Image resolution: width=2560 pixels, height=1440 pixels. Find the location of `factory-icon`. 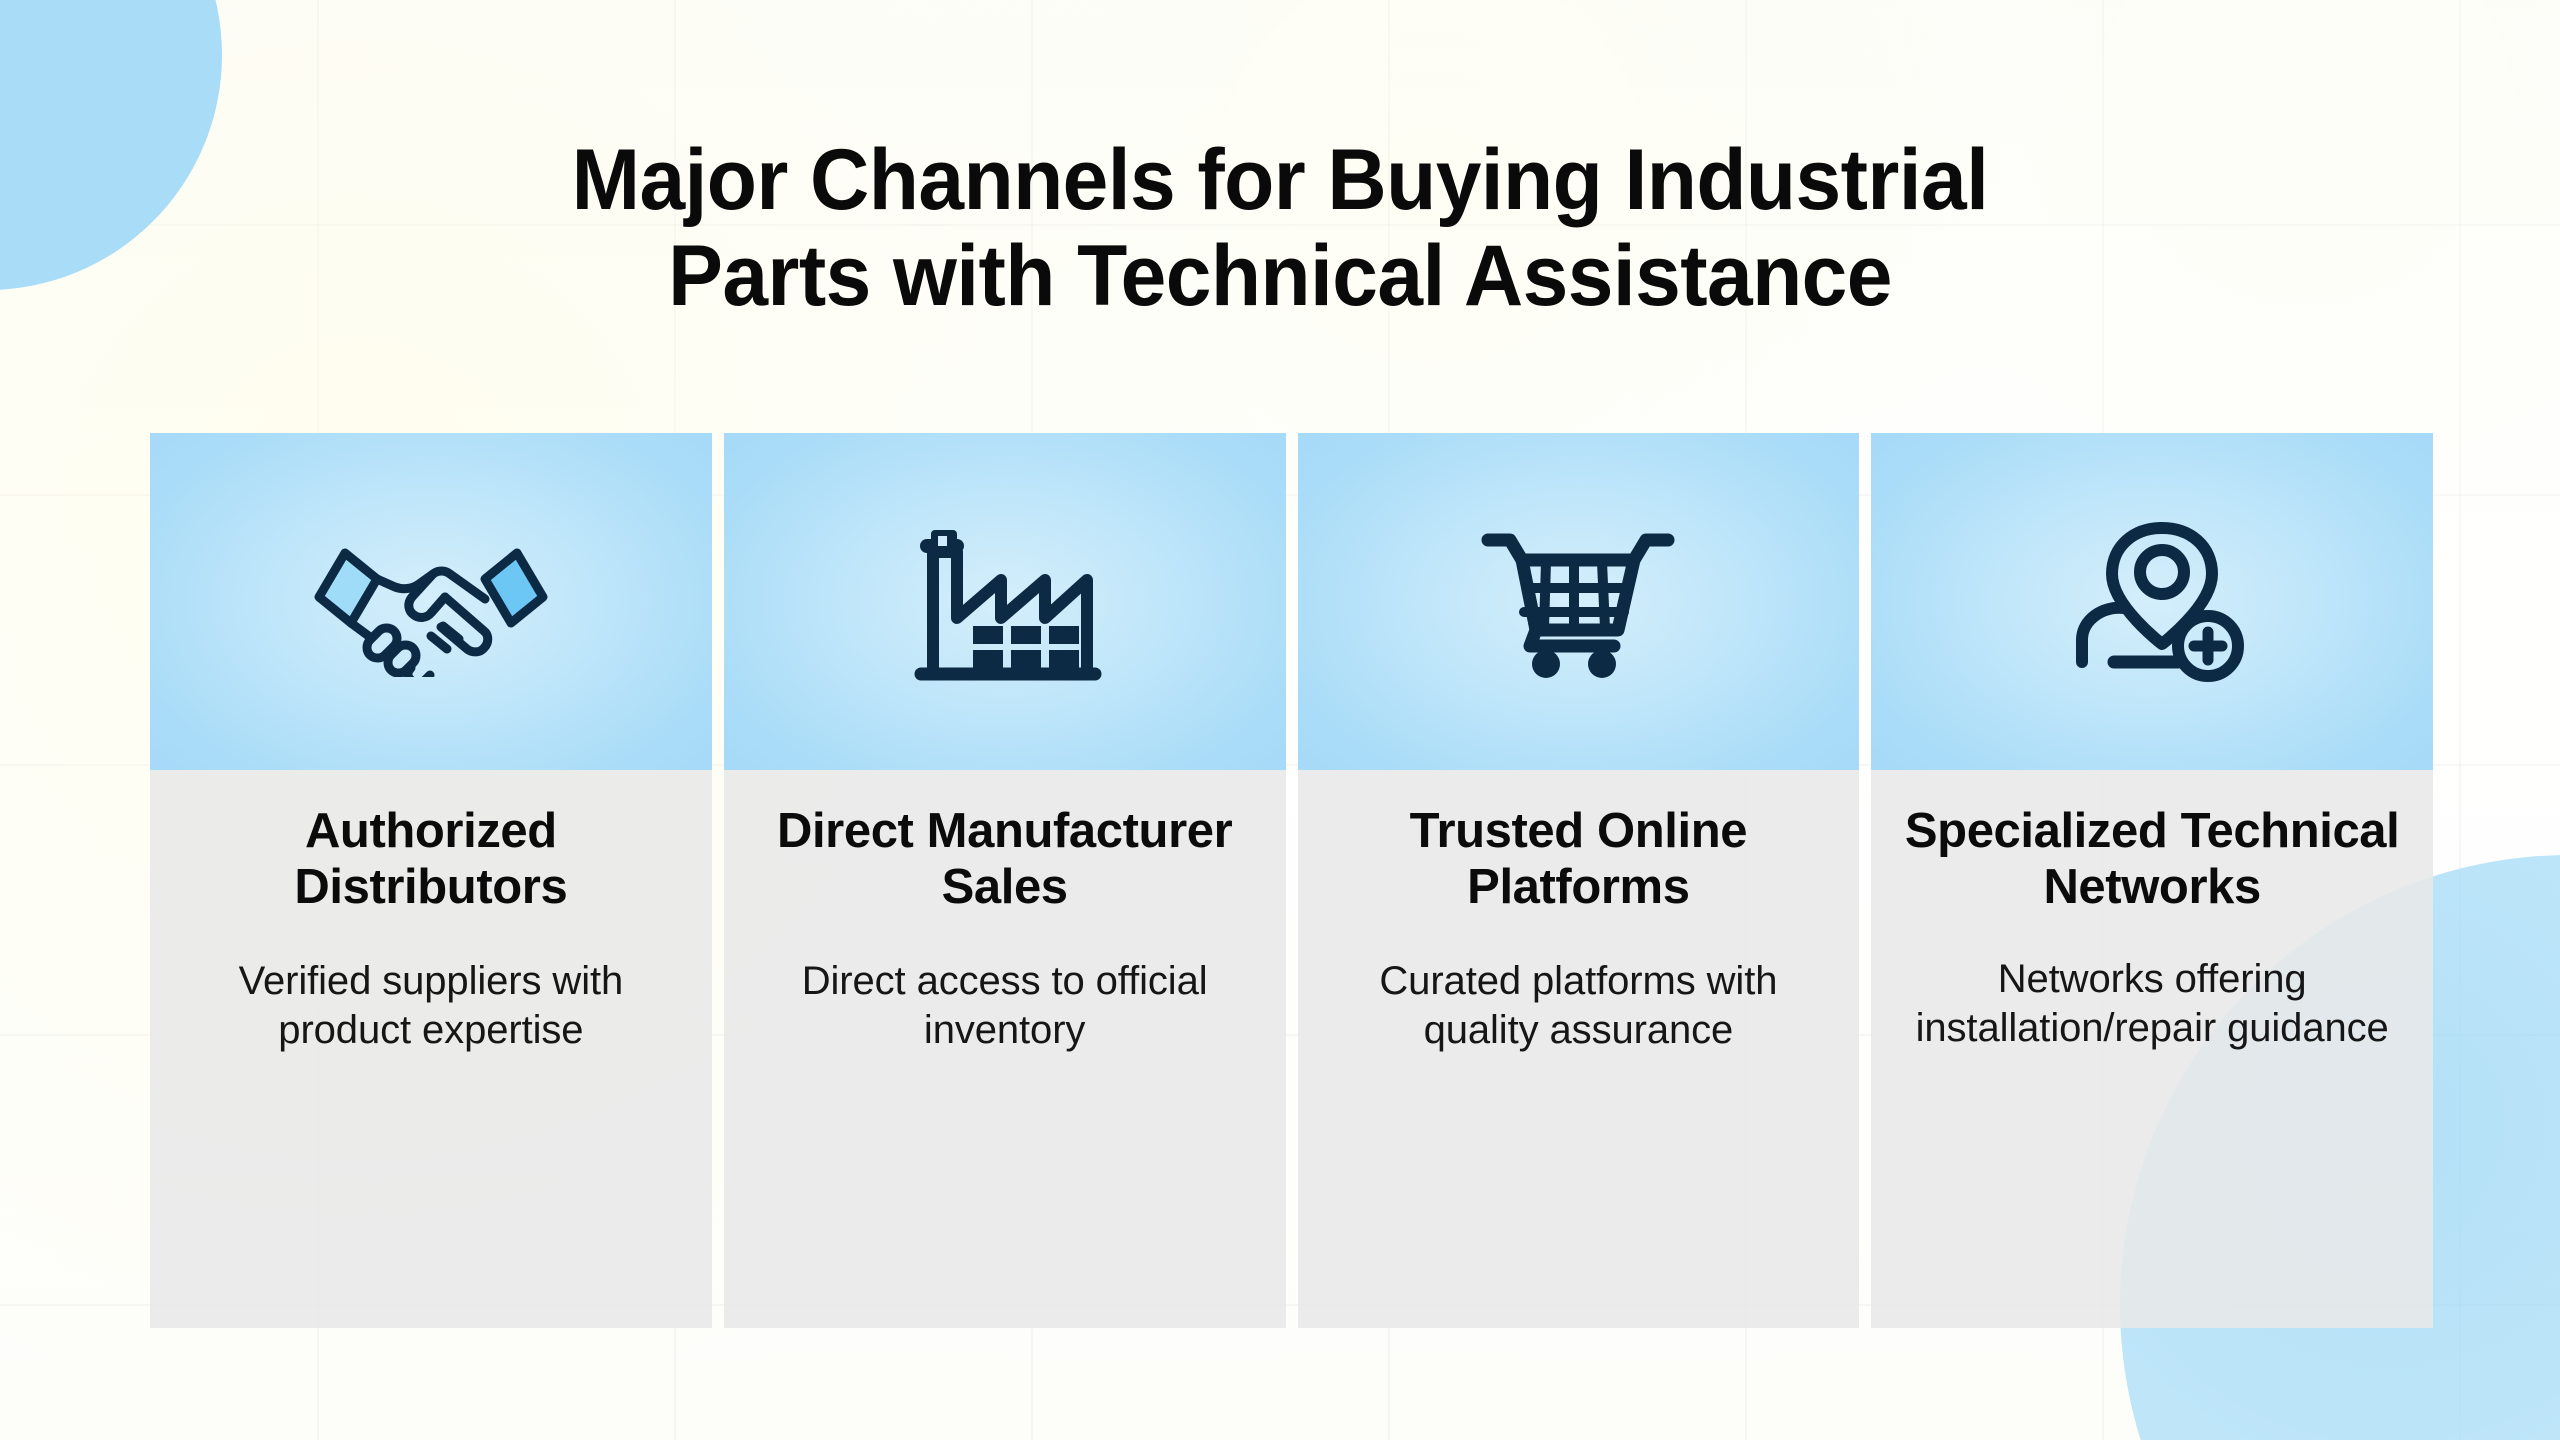

factory-icon is located at coordinates (1005, 602).